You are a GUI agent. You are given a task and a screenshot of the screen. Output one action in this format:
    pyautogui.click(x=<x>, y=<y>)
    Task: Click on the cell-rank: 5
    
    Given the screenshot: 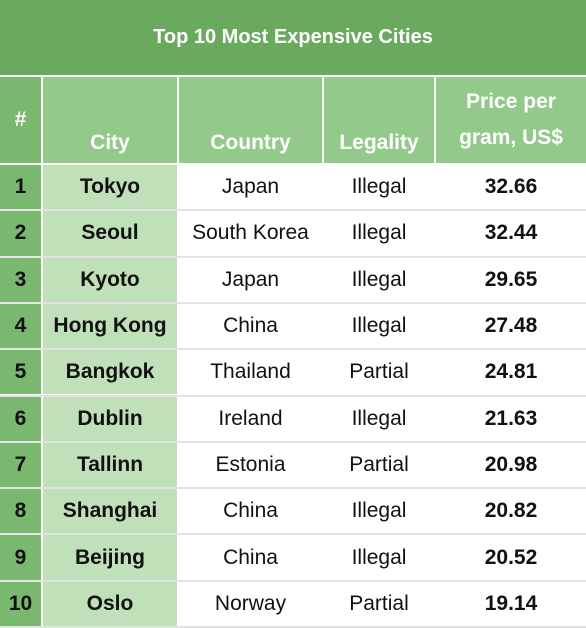 What is the action you would take?
    pyautogui.click(x=20, y=372)
    